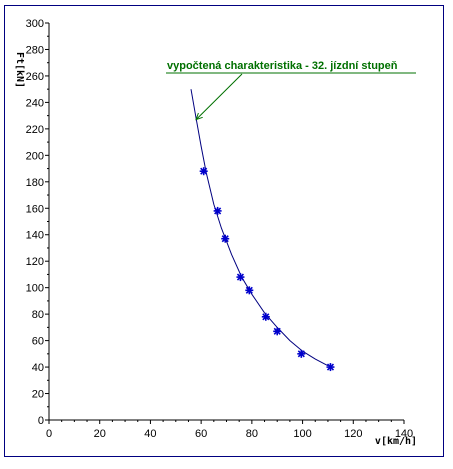 The image size is (453, 469). Describe the element at coordinates (38, 368) in the screenshot. I see `y-tick-label: 40` at that location.